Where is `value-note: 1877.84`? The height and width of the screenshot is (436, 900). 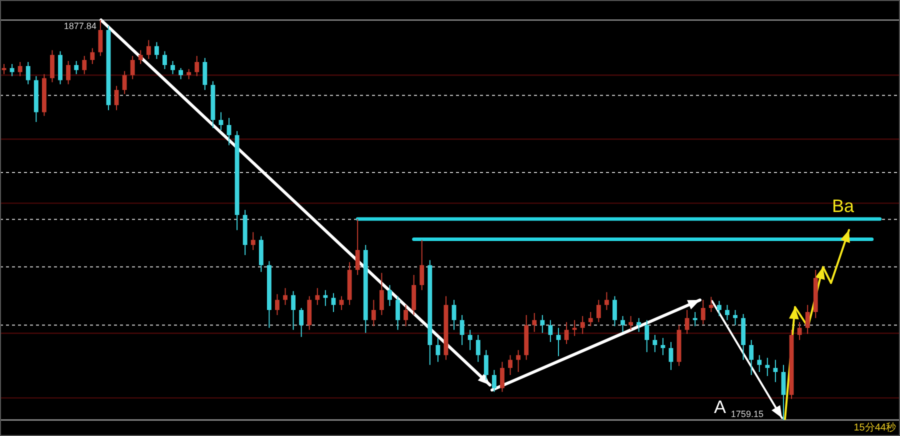 value-note: 1877.84 is located at coordinates (80, 26).